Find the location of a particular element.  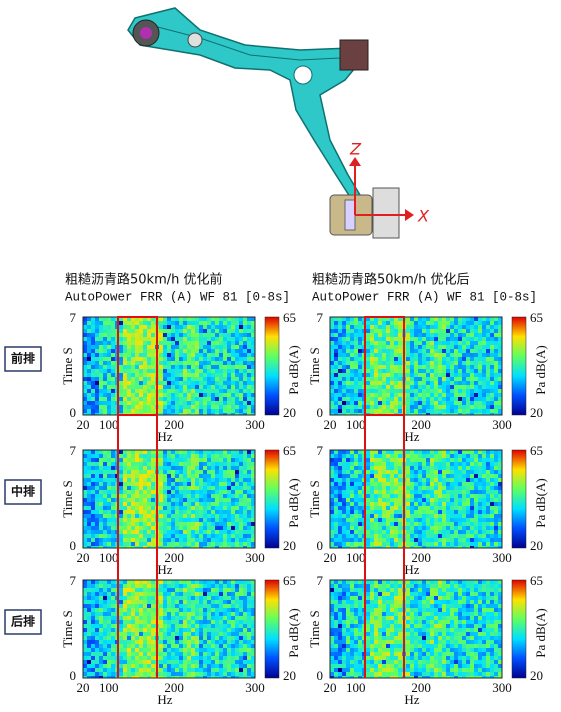

colorbar-tick-label: 20 is located at coordinates (289, 412).